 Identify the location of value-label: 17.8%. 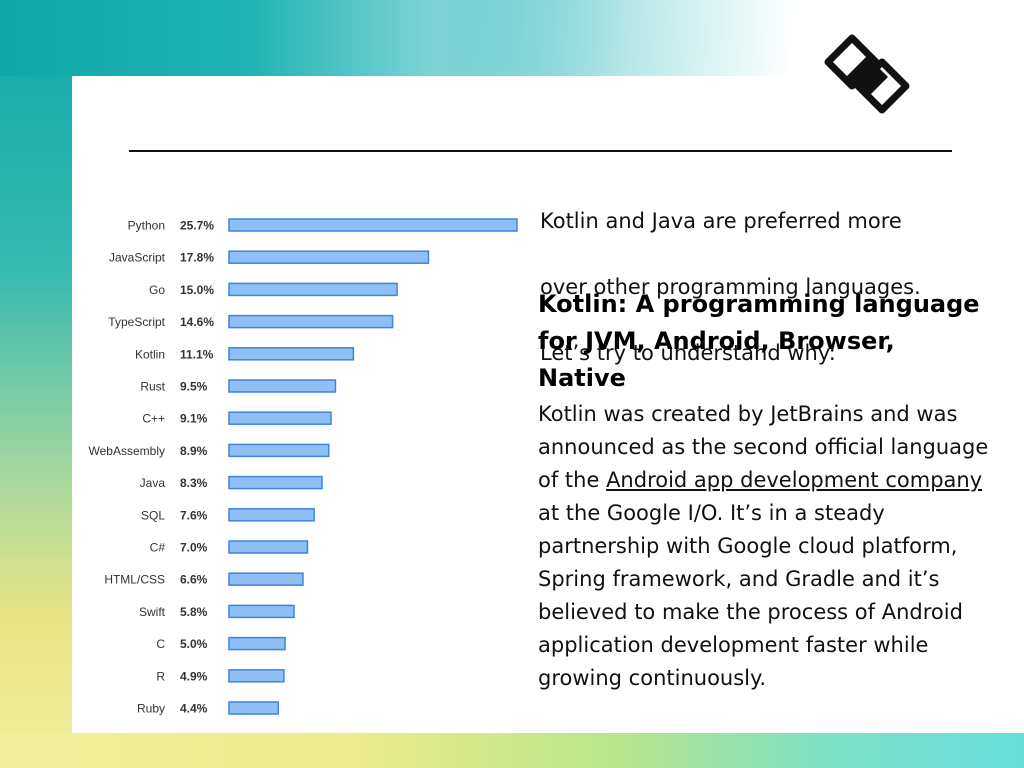
(197, 258).